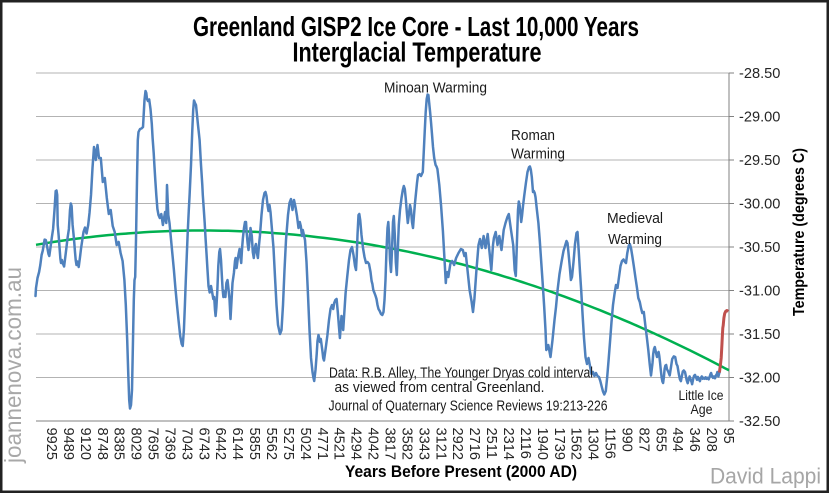 The width and height of the screenshot is (829, 493). Describe the element at coordinates (136, 444) in the screenshot. I see `svg-text: 8029` at that location.